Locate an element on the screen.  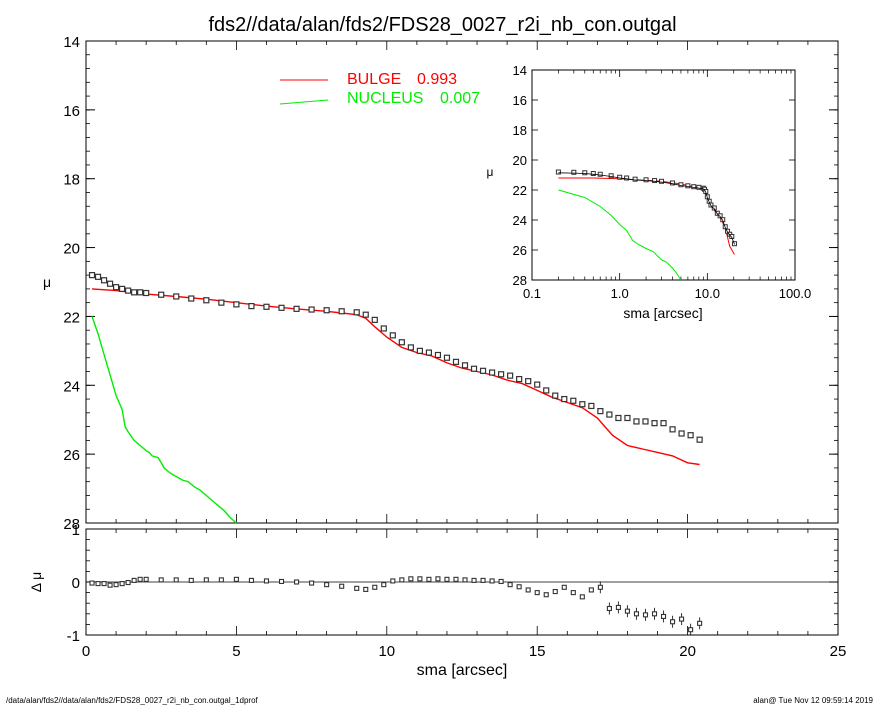
inset-frame is located at coordinates (663, 175).